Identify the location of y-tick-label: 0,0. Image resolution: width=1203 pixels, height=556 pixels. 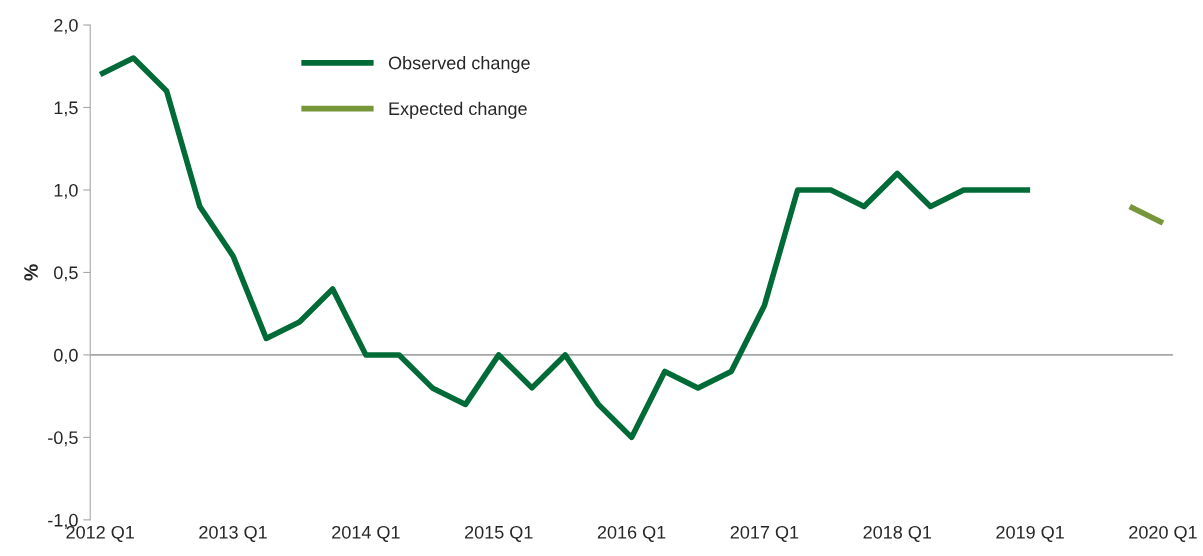
(66, 356).